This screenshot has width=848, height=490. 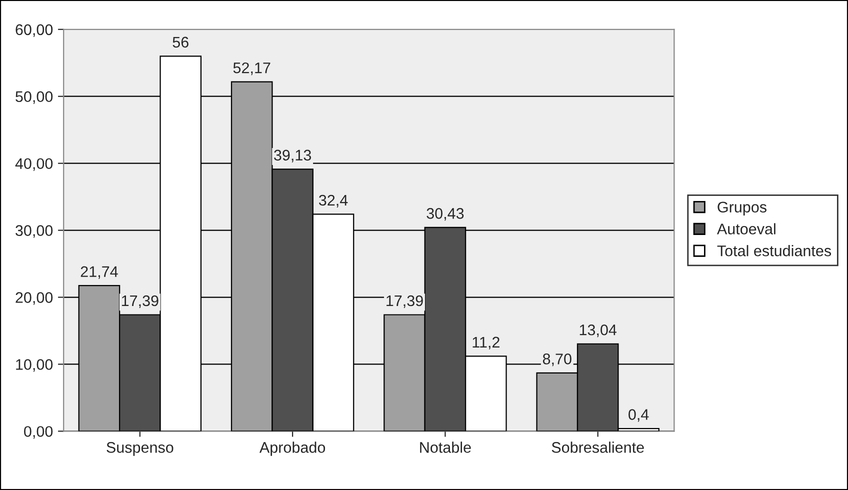 I want to click on y-tick-label: 0,00, so click(x=38, y=432).